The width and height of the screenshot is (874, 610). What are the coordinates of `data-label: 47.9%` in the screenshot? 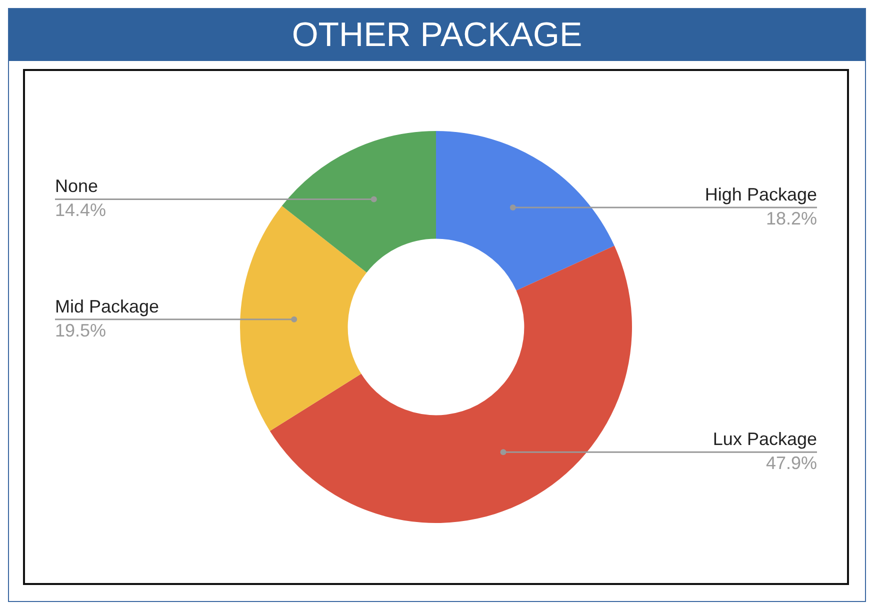 It's located at (791, 463).